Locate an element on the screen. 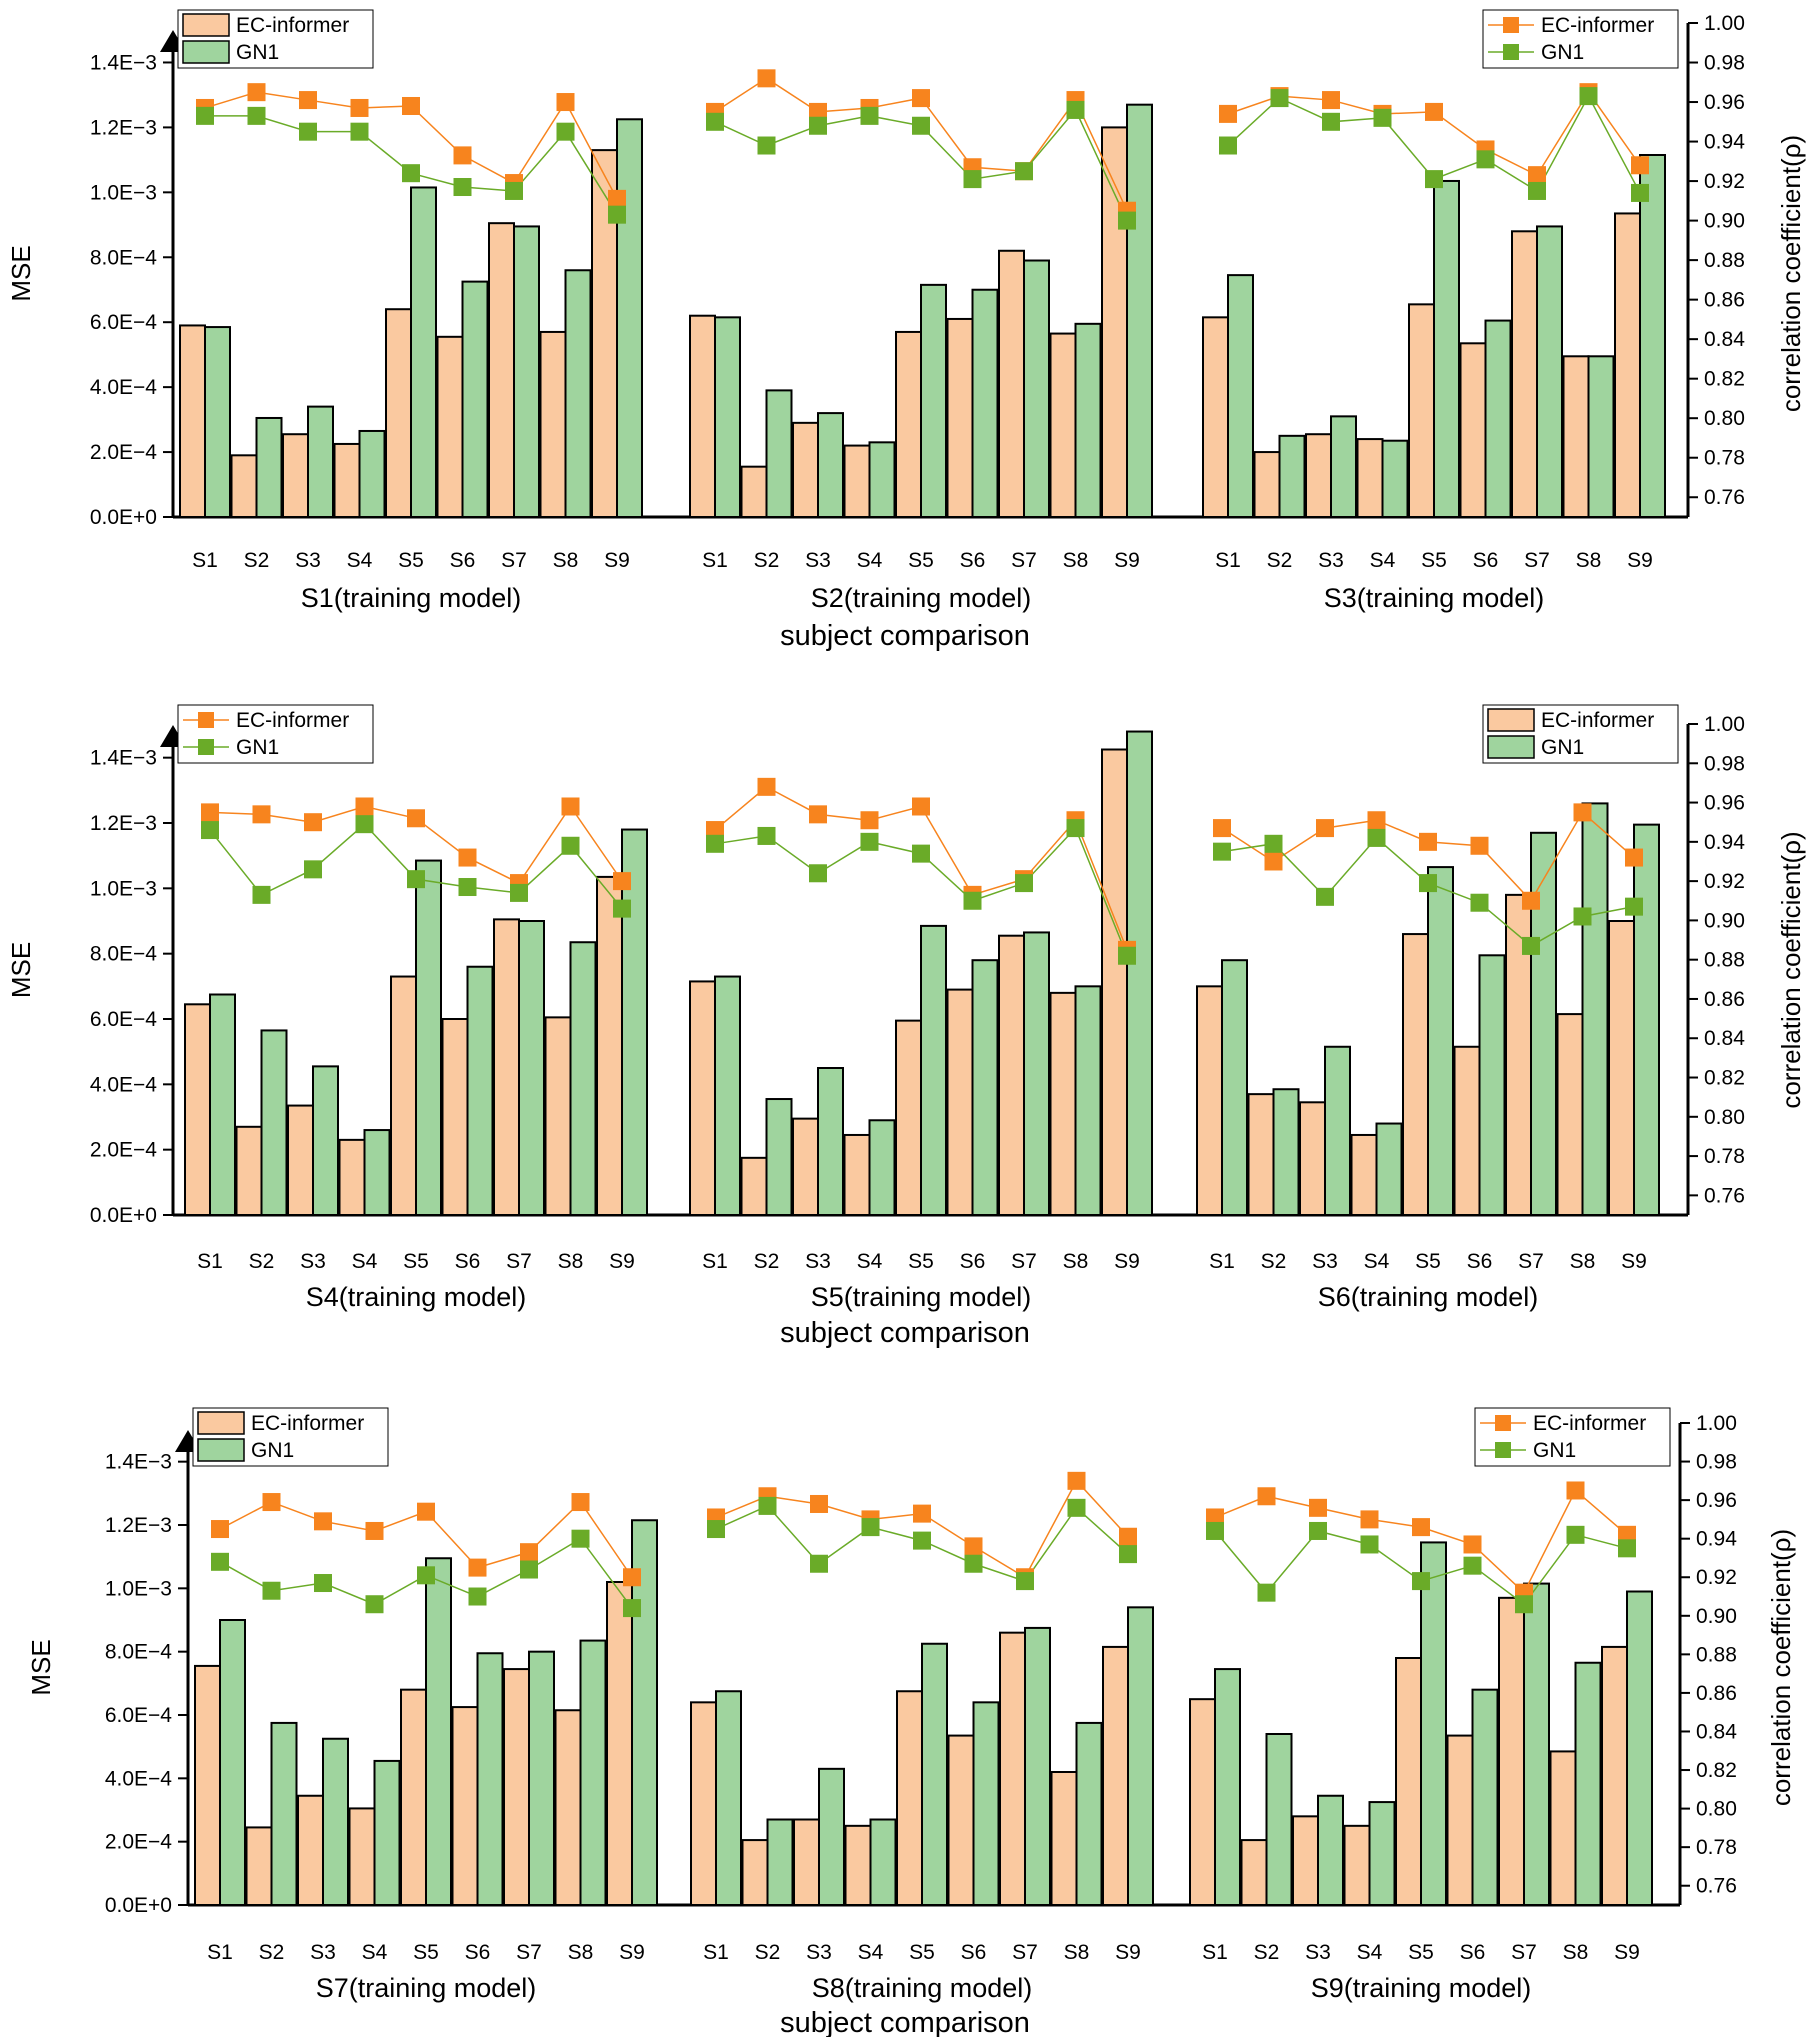 This screenshot has width=1811, height=2037. group-S7: S1 S2 S3 S4 S5 S6 S7 S8 S9 S7(training model) is located at coordinates (426, 1748).